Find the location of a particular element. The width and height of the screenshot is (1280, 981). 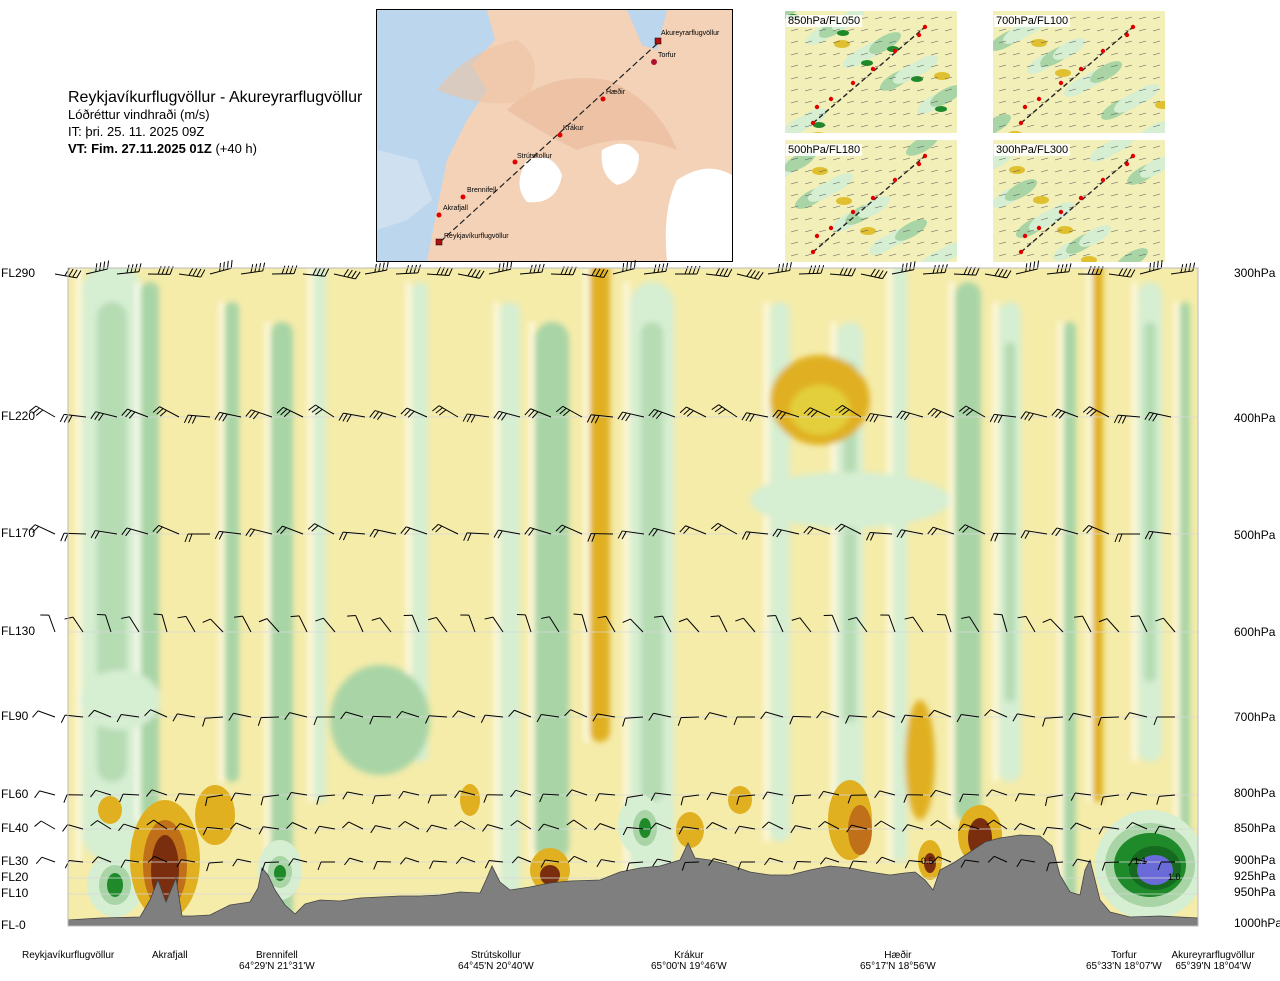

mini-map-shading is located at coordinates (874, 207).